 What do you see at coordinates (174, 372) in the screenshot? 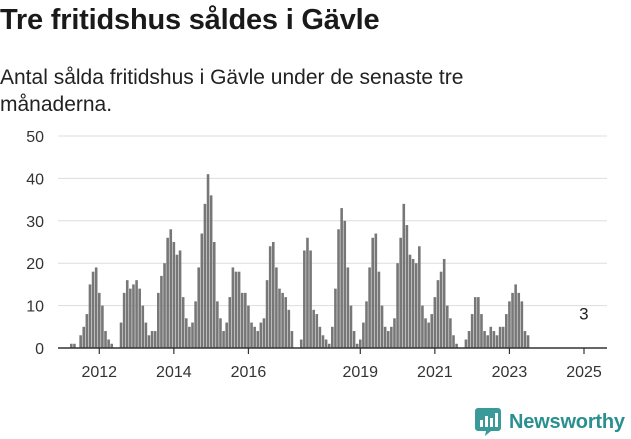
I see `x-tick-label: 2014` at bounding box center [174, 372].